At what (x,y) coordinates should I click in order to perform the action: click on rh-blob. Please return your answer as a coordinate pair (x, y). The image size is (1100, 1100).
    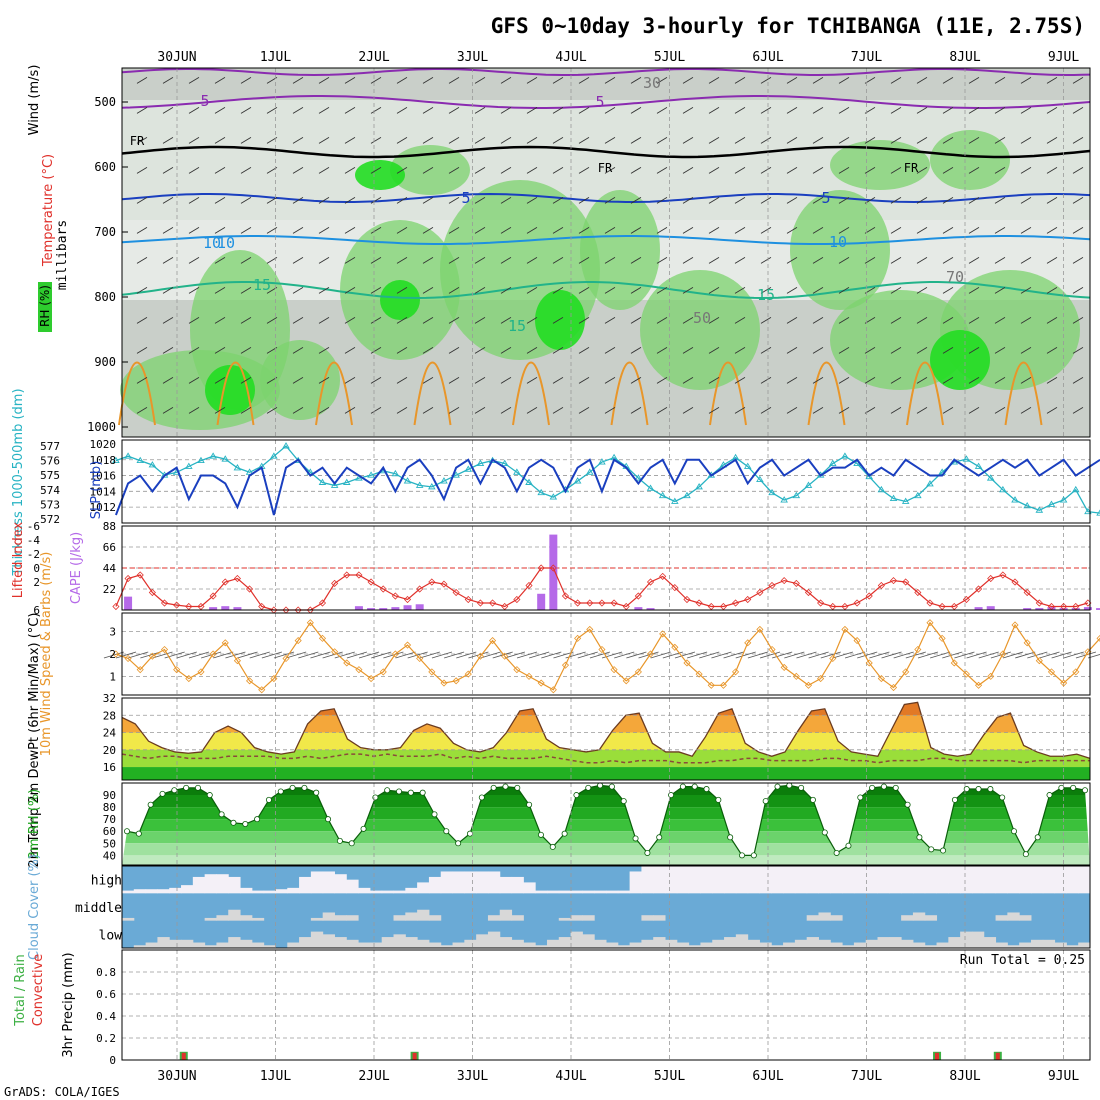
    Looking at the image, I should click on (880, 165).